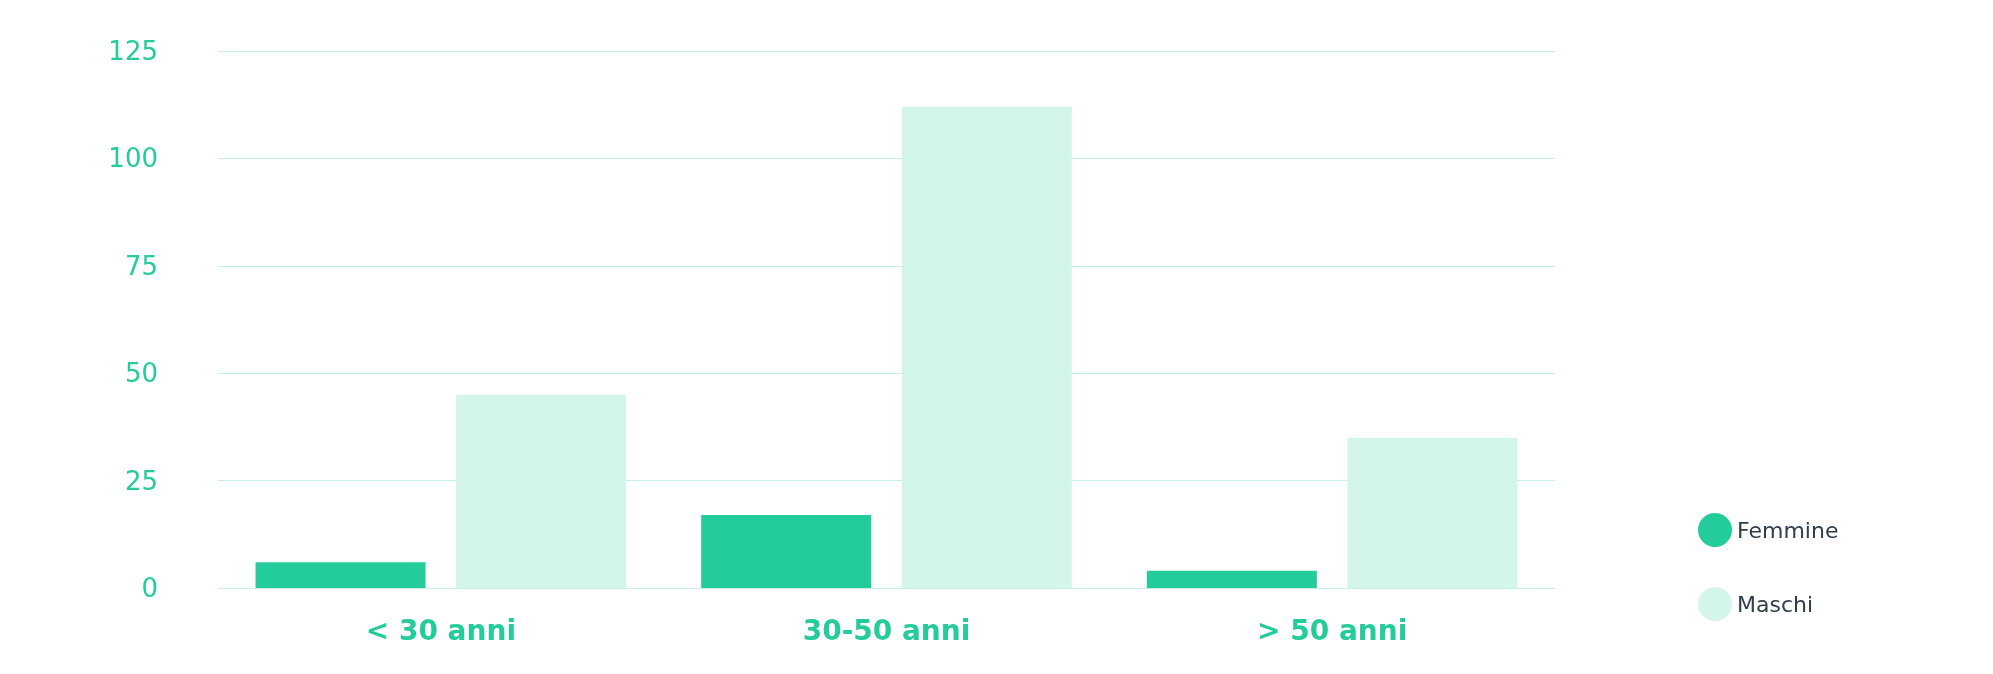  What do you see at coordinates (886, 630) in the screenshot?
I see `x-tick-label: 30-50 anni` at bounding box center [886, 630].